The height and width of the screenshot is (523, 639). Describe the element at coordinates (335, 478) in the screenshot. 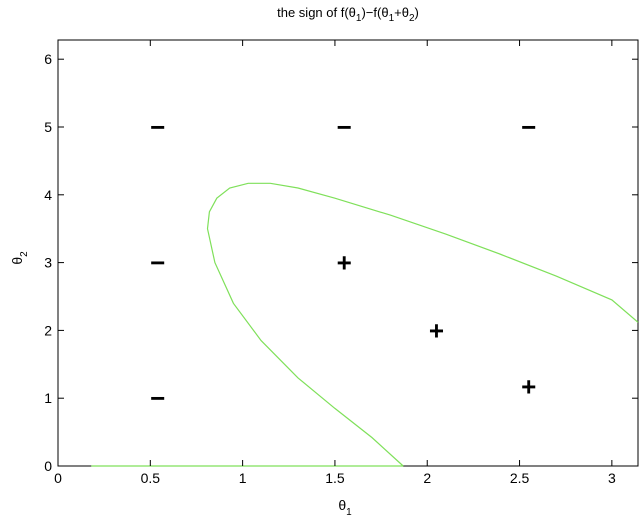

I see `x-tick-label: 1.5` at that location.